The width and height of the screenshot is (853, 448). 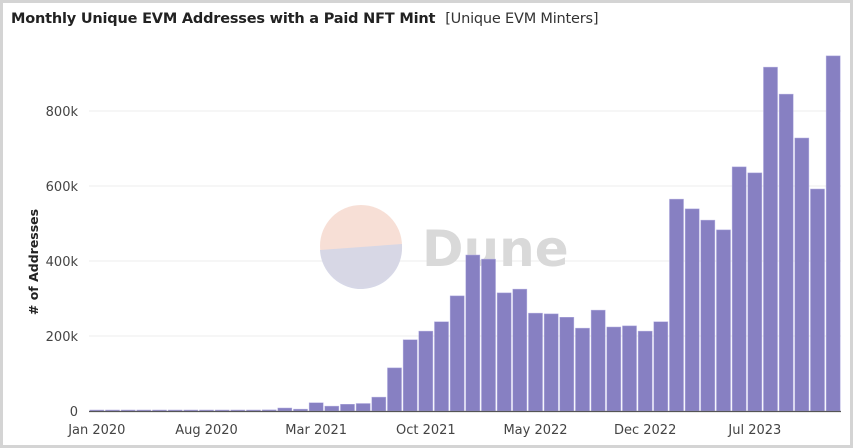 What do you see at coordinates (645, 430) in the screenshot?
I see `x-tick-label: Dec 2022` at bounding box center [645, 430].